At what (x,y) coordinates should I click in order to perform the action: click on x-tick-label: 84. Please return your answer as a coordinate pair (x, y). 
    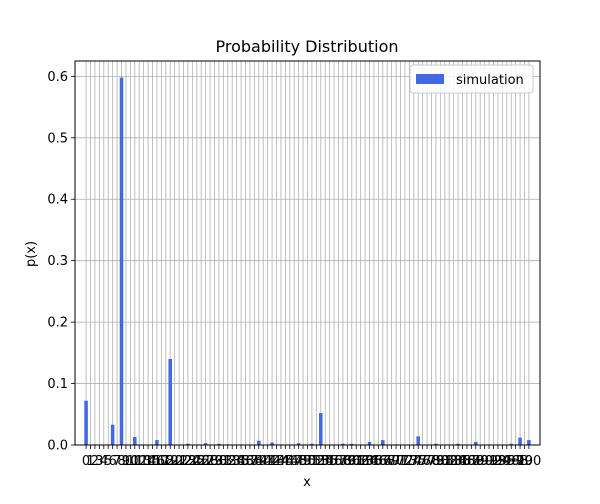
    Looking at the image, I should click on (458, 461).